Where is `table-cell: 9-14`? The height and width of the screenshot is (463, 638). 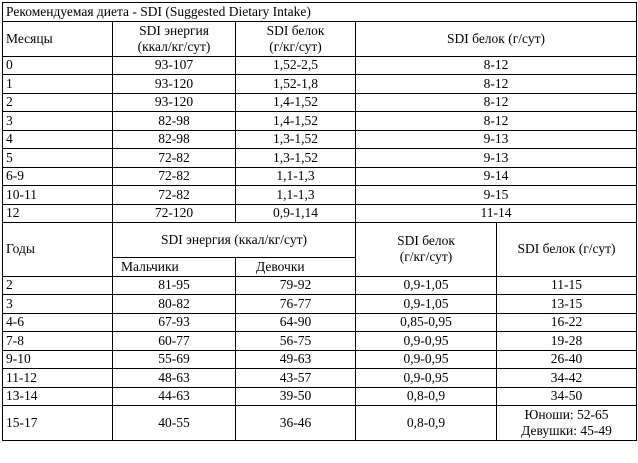 table-cell: 9-14 is located at coordinates (496, 176).